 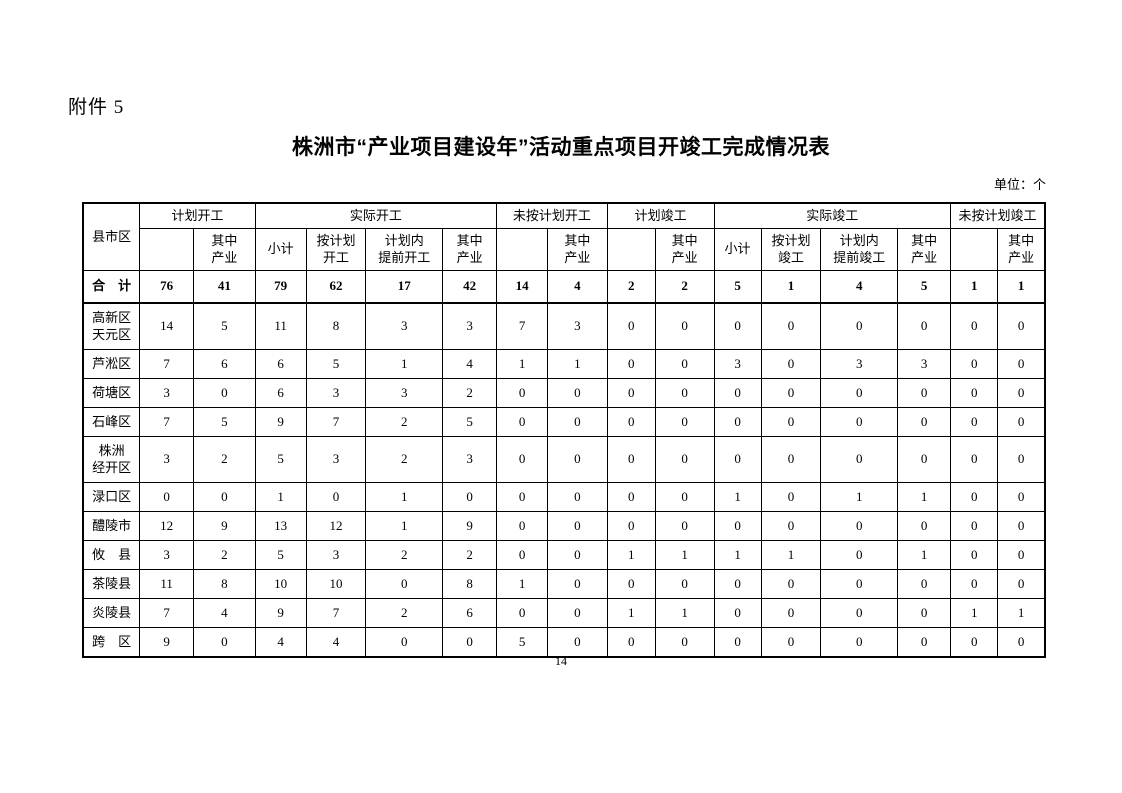 What do you see at coordinates (111, 364) in the screenshot?
I see `row-label: 芦淞区` at bounding box center [111, 364].